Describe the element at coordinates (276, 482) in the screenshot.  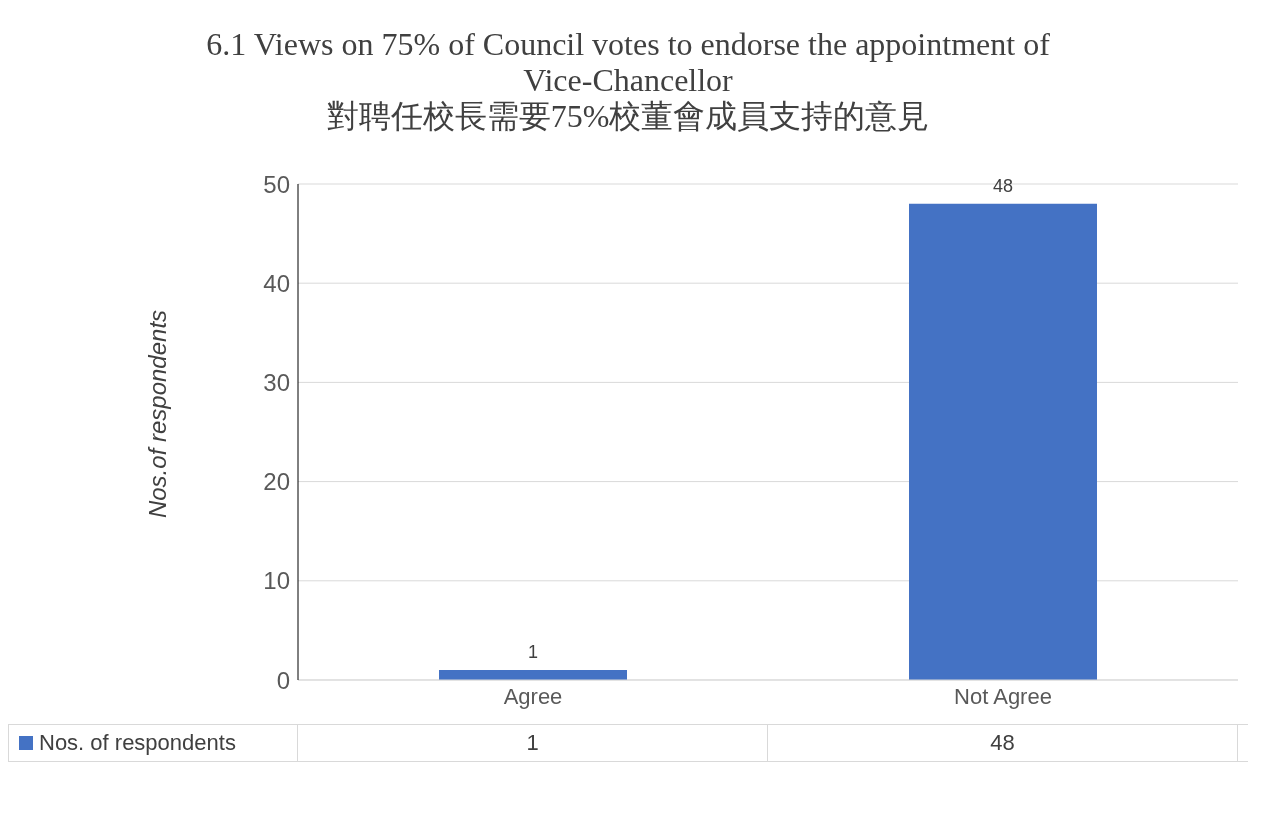
I see `y-tick-label: 20` at that location.